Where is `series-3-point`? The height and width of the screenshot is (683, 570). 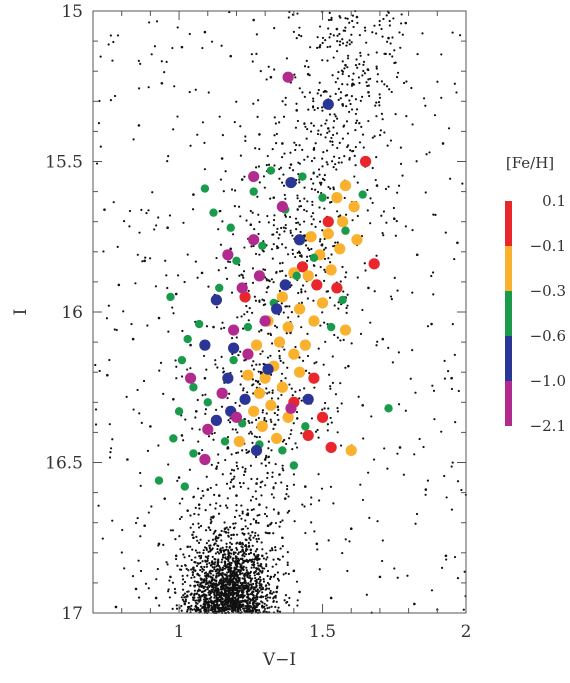
series-3-point is located at coordinates (308, 399).